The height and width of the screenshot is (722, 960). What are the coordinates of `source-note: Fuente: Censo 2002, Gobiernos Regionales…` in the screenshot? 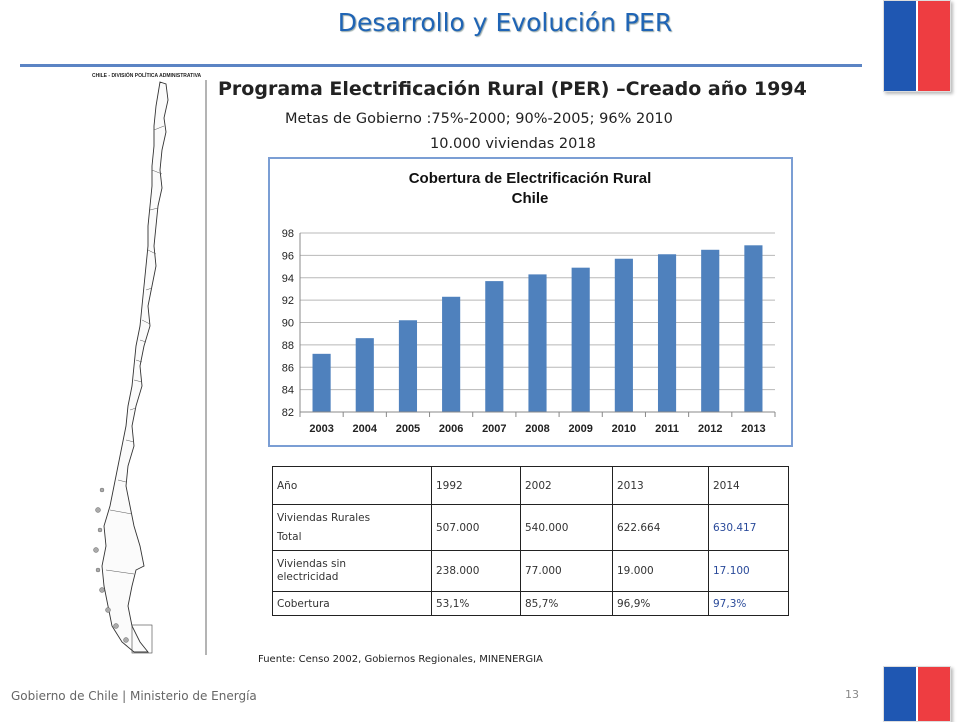 It's located at (400, 659).